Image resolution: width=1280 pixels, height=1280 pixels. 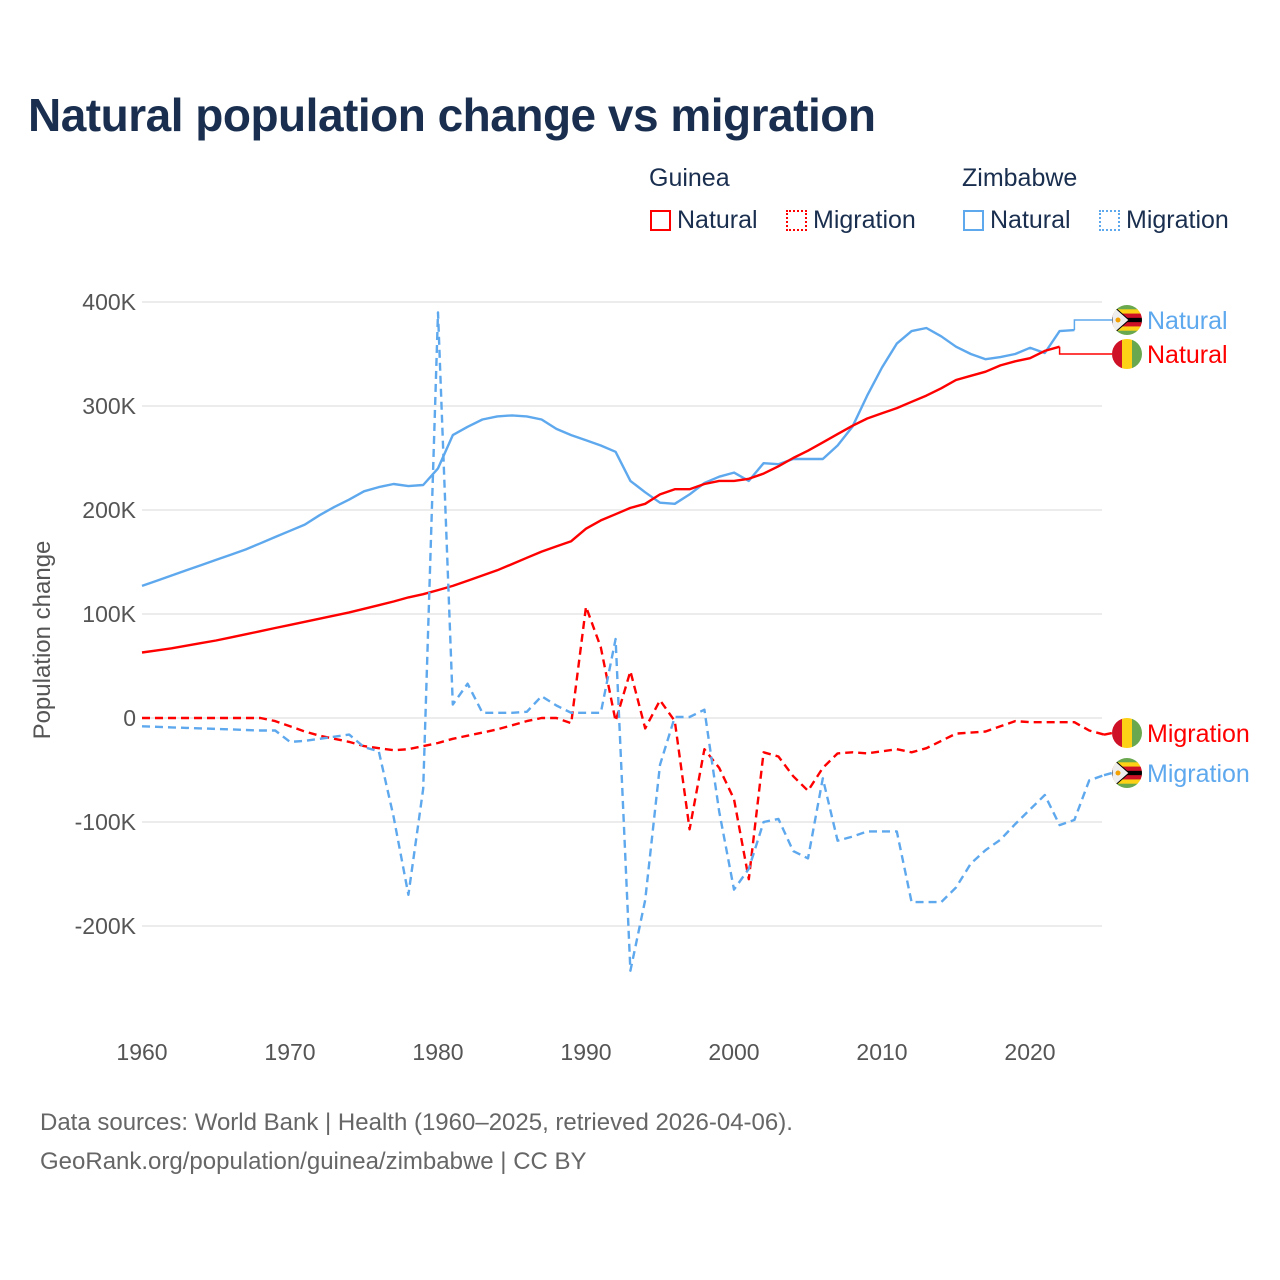 What do you see at coordinates (733, 1052) in the screenshot?
I see `x-tick-label: 2000` at bounding box center [733, 1052].